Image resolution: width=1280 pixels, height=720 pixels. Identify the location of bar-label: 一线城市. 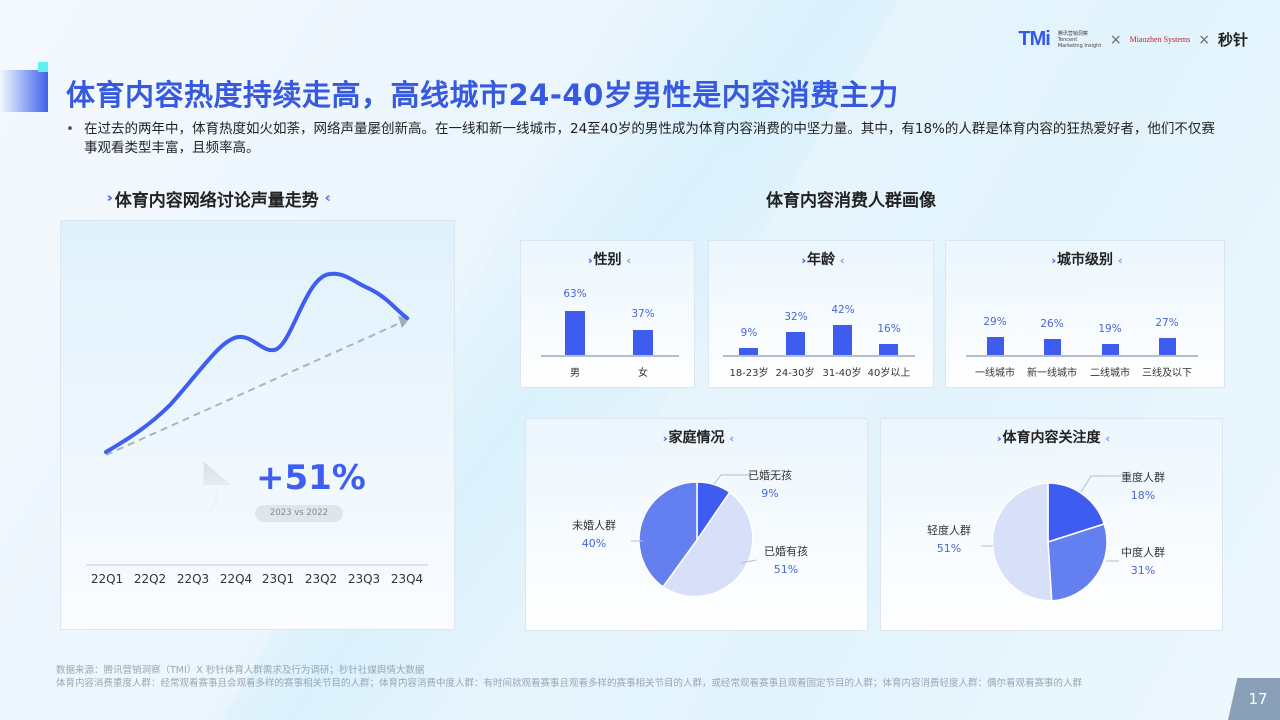
(995, 373).